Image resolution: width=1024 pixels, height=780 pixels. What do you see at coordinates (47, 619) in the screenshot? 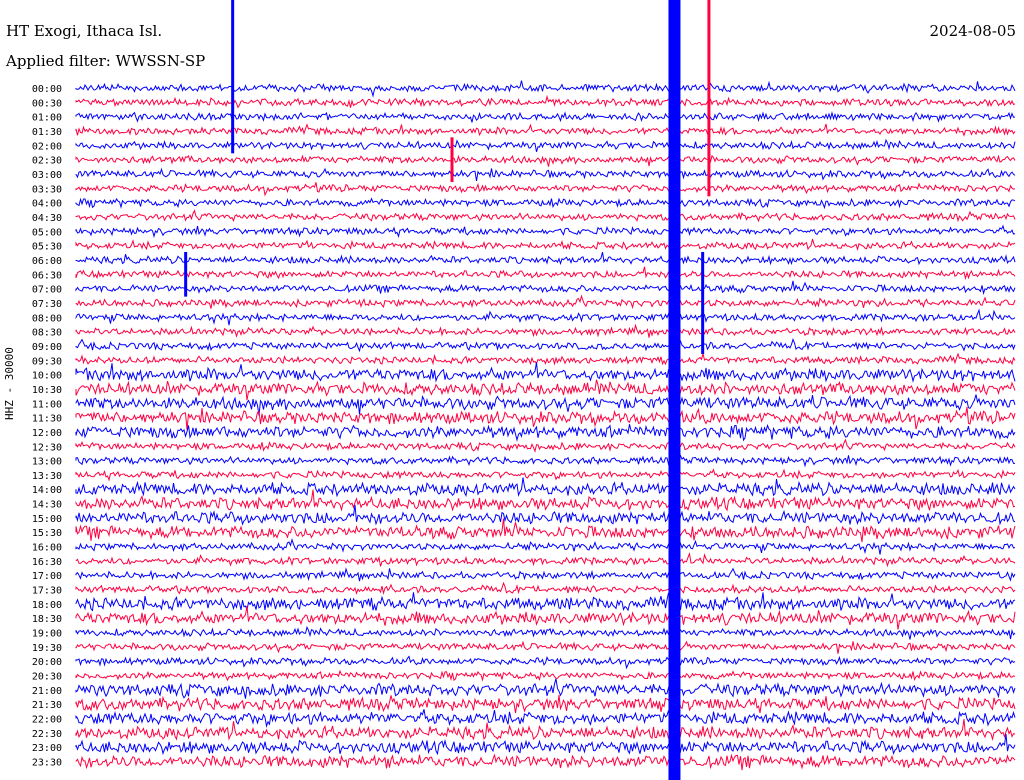
I see `hour-tick-label: 18:30` at bounding box center [47, 619].